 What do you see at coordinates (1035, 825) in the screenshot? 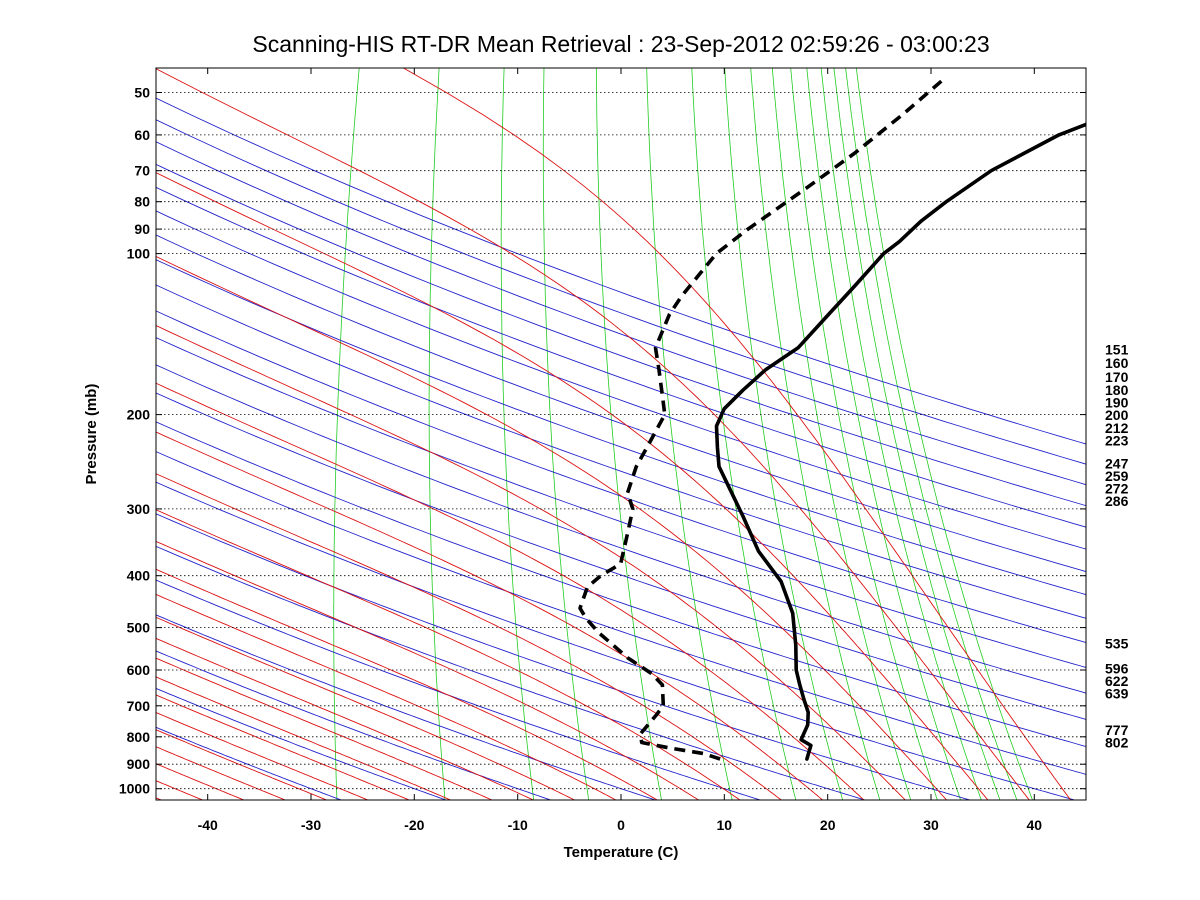
I see `x-tick-label: 40` at bounding box center [1035, 825].